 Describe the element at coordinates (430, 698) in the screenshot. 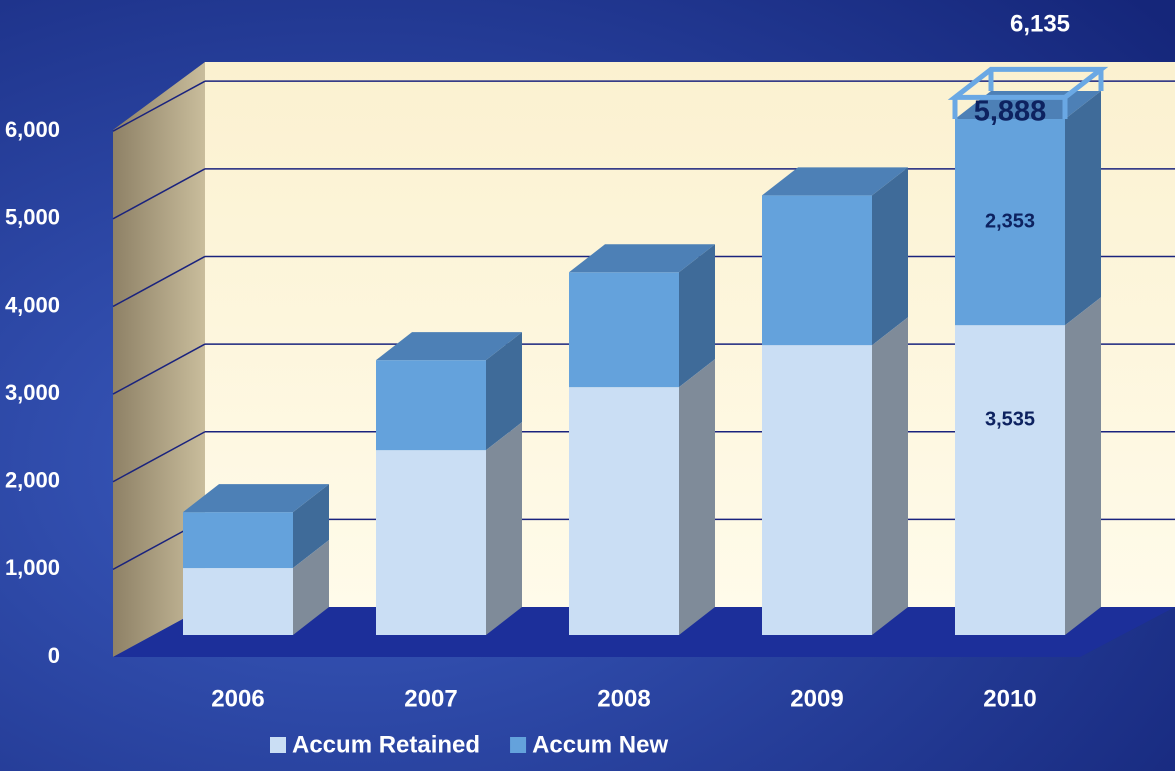

I see `x-tick-label: 2007` at that location.